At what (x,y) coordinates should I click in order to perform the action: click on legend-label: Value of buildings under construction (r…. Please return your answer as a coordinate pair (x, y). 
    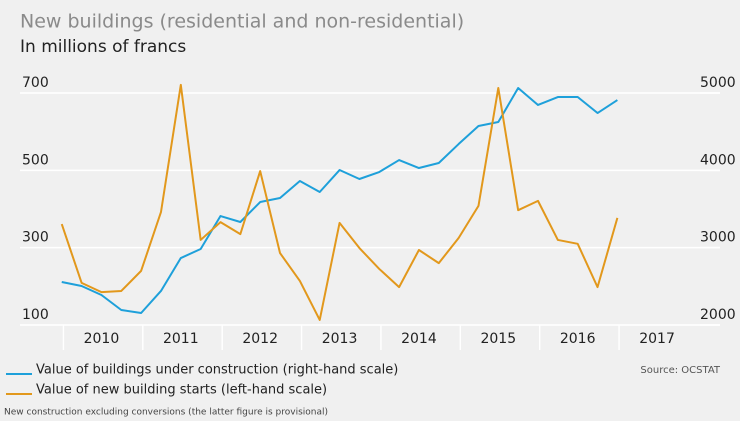
    Looking at the image, I should click on (217, 370).